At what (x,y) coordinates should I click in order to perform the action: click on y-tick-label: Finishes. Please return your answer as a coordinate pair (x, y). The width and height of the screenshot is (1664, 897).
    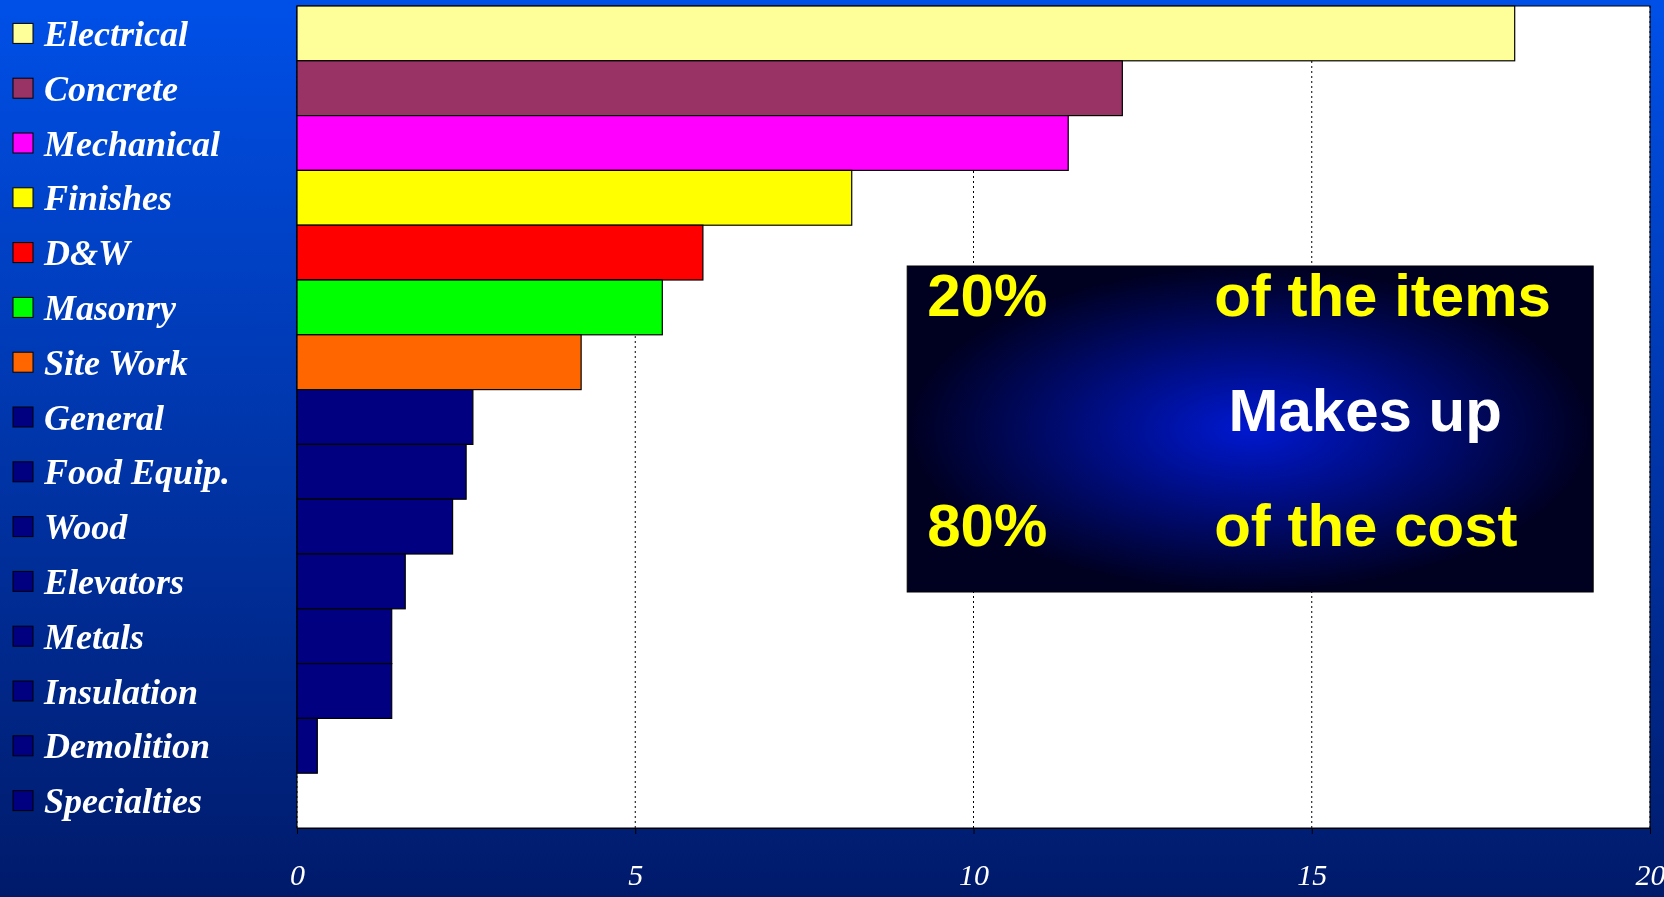
    Looking at the image, I should click on (108, 198).